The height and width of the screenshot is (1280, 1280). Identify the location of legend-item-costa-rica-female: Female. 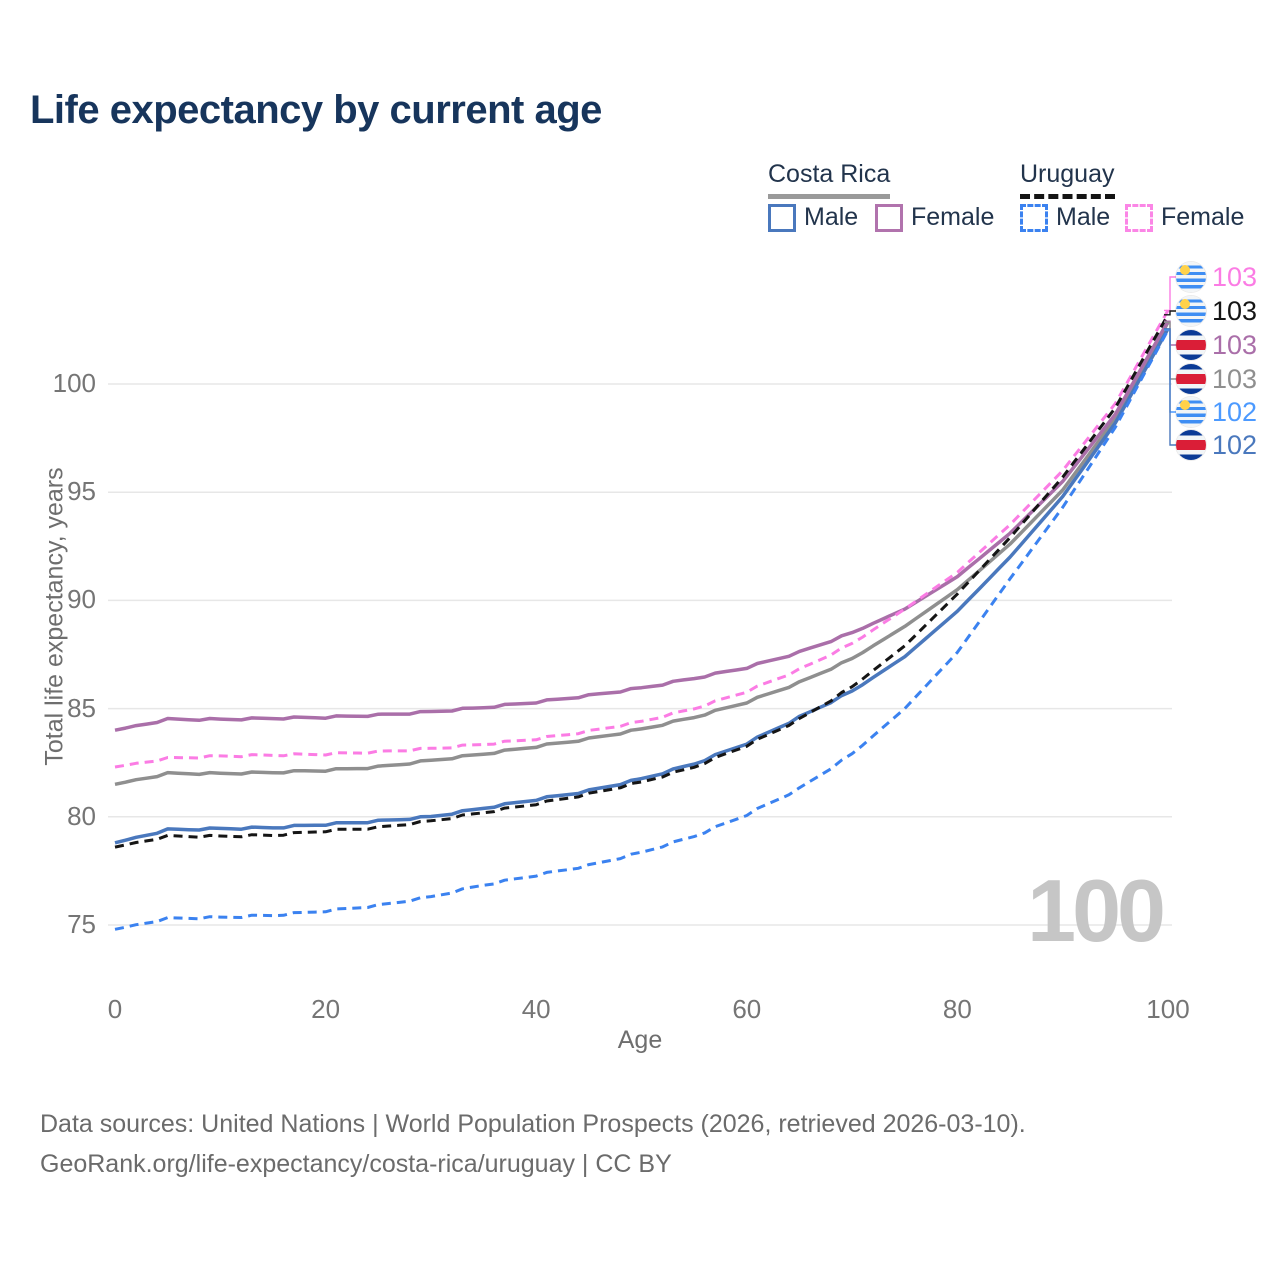
(934, 217).